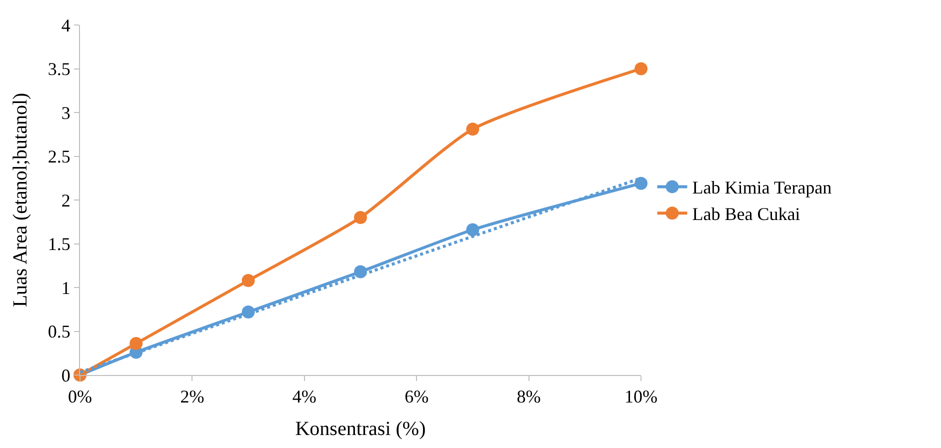 This screenshot has width=941, height=448. Describe the element at coordinates (59, 244) in the screenshot. I see `y-tick-label: 1.5` at that location.